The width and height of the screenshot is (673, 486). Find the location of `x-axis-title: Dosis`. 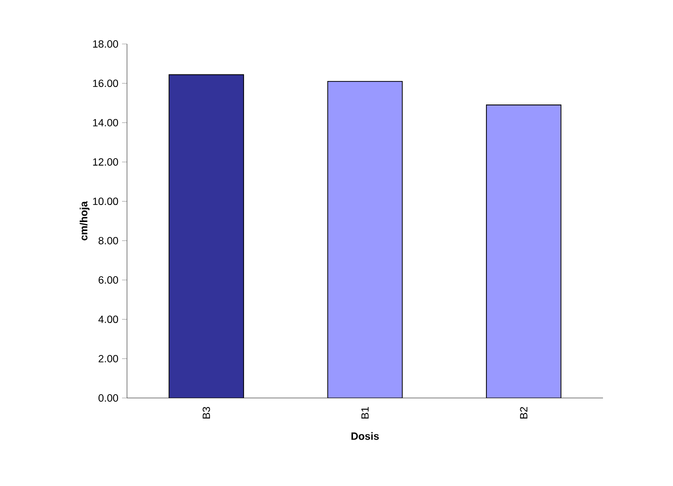

x-axis-title: Dosis is located at coordinates (365, 436).